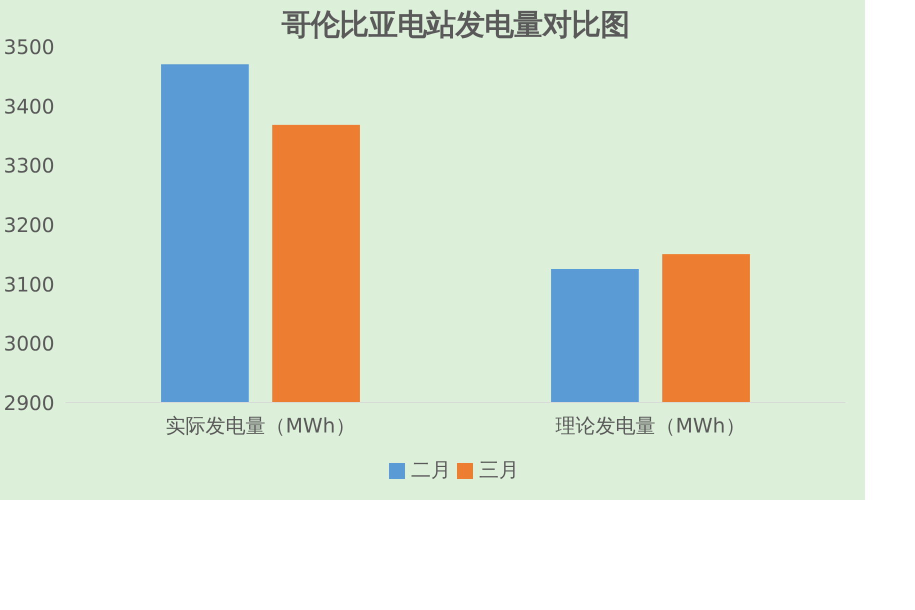 The width and height of the screenshot is (915, 610). What do you see at coordinates (29, 225) in the screenshot?
I see `y-tick-label: 3200` at bounding box center [29, 225].